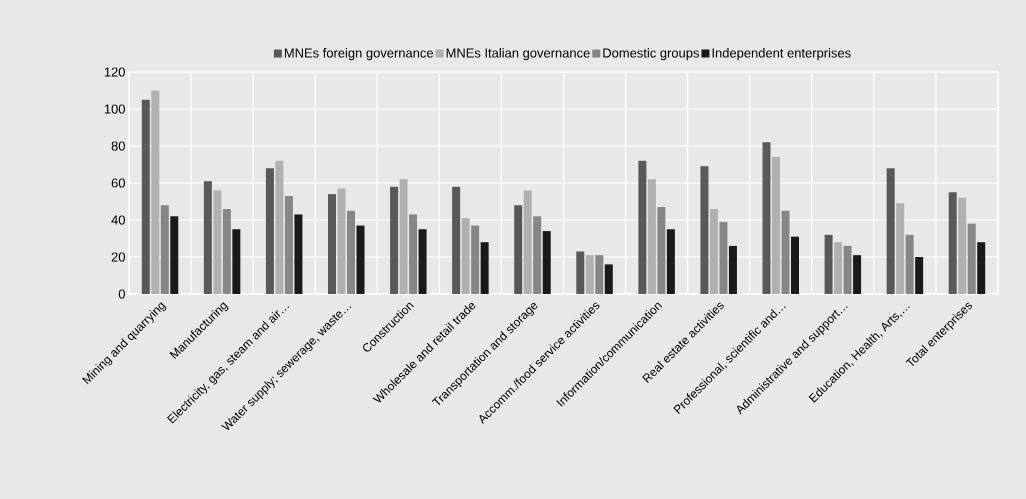 The width and height of the screenshot is (1026, 499). Describe the element at coordinates (781, 54) in the screenshot. I see `legend-label: Independent enterprises` at that location.